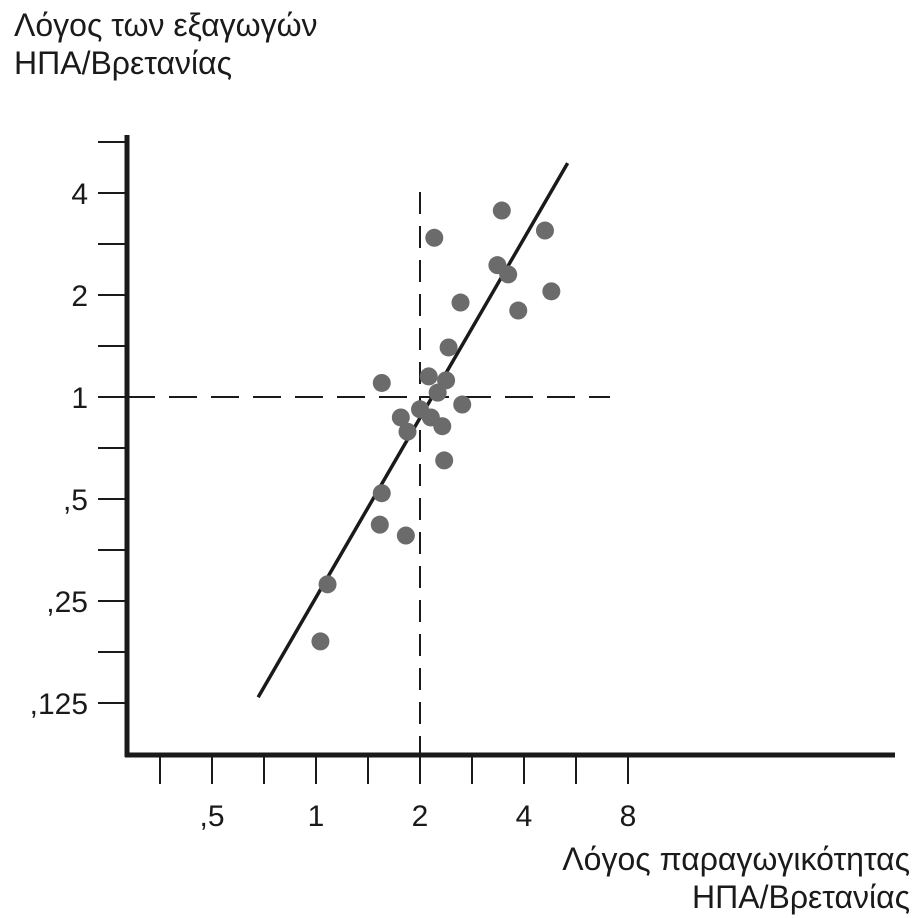 This screenshot has width=920, height=918. What do you see at coordinates (79, 296) in the screenshot?
I see `y-tick-label: 2` at bounding box center [79, 296].